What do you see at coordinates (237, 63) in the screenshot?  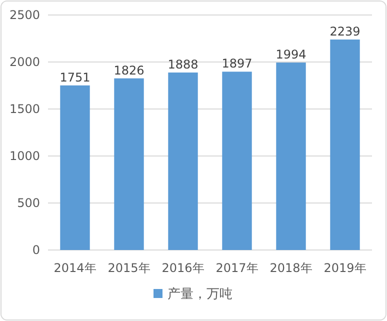 I see `data-label: 1897` at bounding box center [237, 63].